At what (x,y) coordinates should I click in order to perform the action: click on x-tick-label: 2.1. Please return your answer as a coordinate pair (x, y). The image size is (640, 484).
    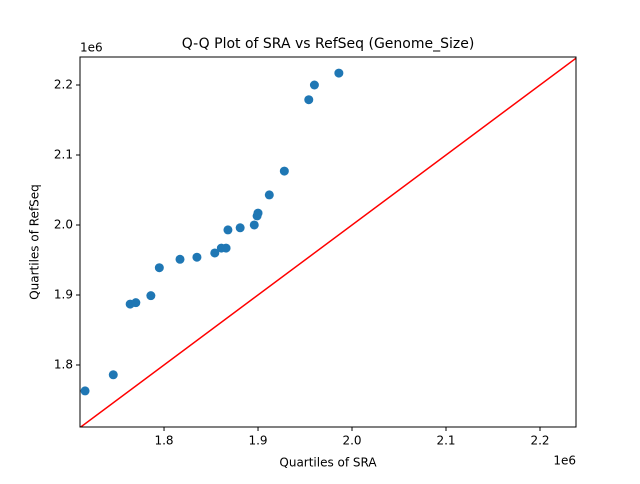
    Looking at the image, I should click on (445, 441).